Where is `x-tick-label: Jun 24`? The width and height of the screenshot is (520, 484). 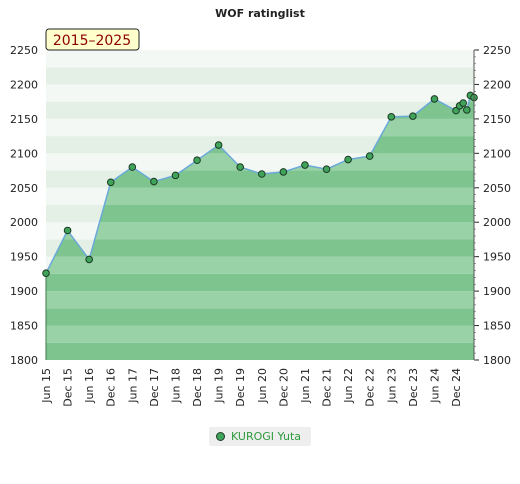 x-tick-label: Jun 24 is located at coordinates (434, 386).